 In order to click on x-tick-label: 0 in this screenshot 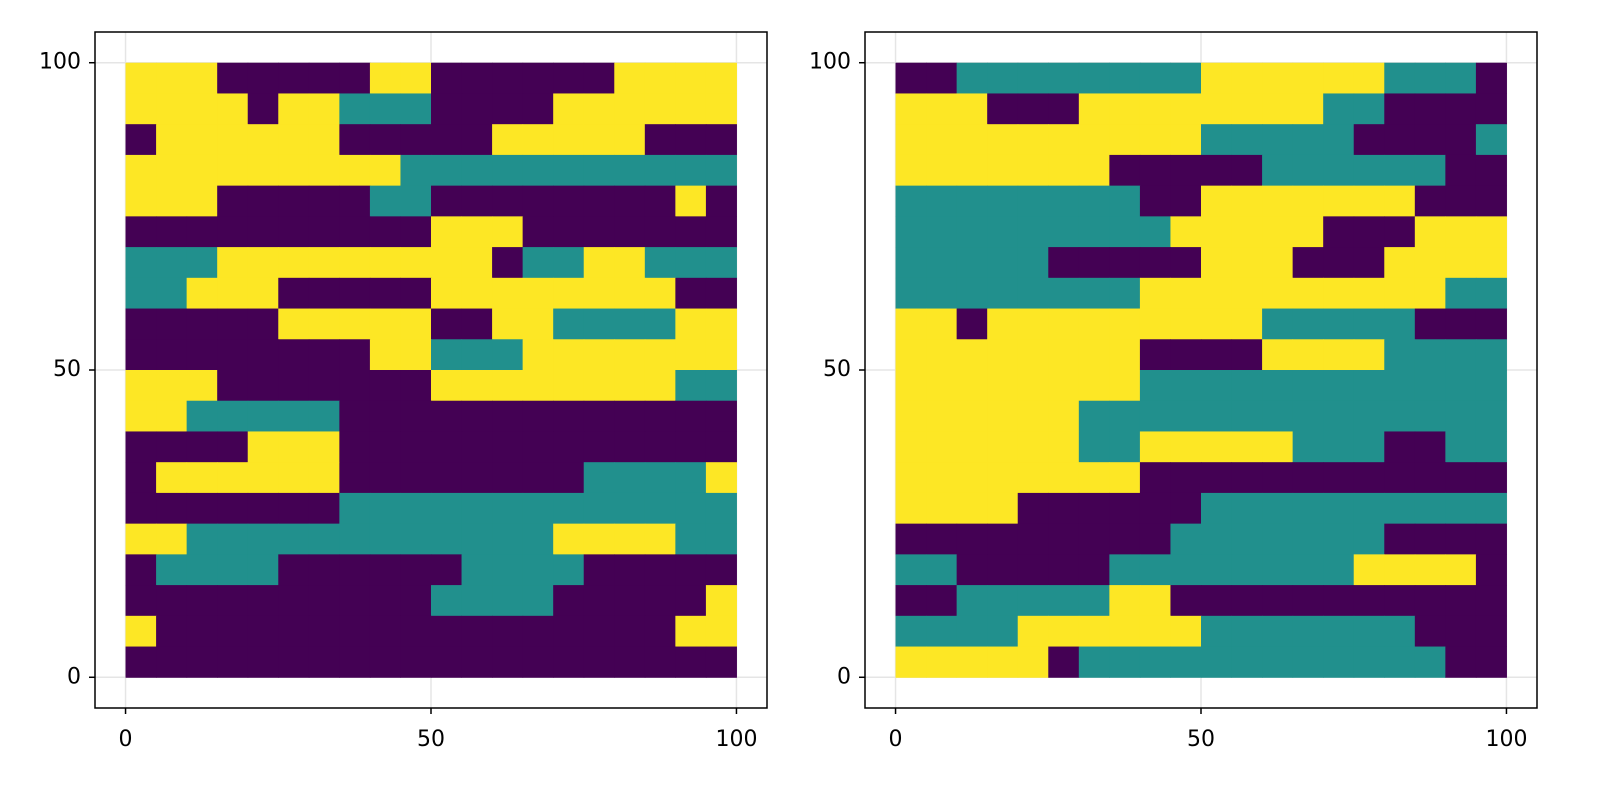, I will do `click(126, 739)`.